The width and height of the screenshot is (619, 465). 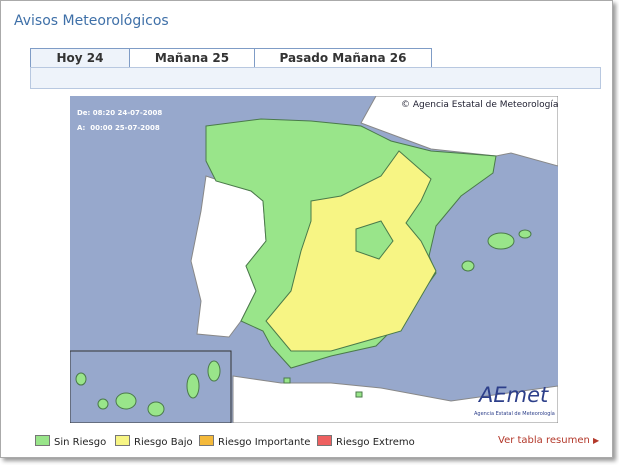 I want to click on legend-label: Riesgo Extremo, so click(x=375, y=442).